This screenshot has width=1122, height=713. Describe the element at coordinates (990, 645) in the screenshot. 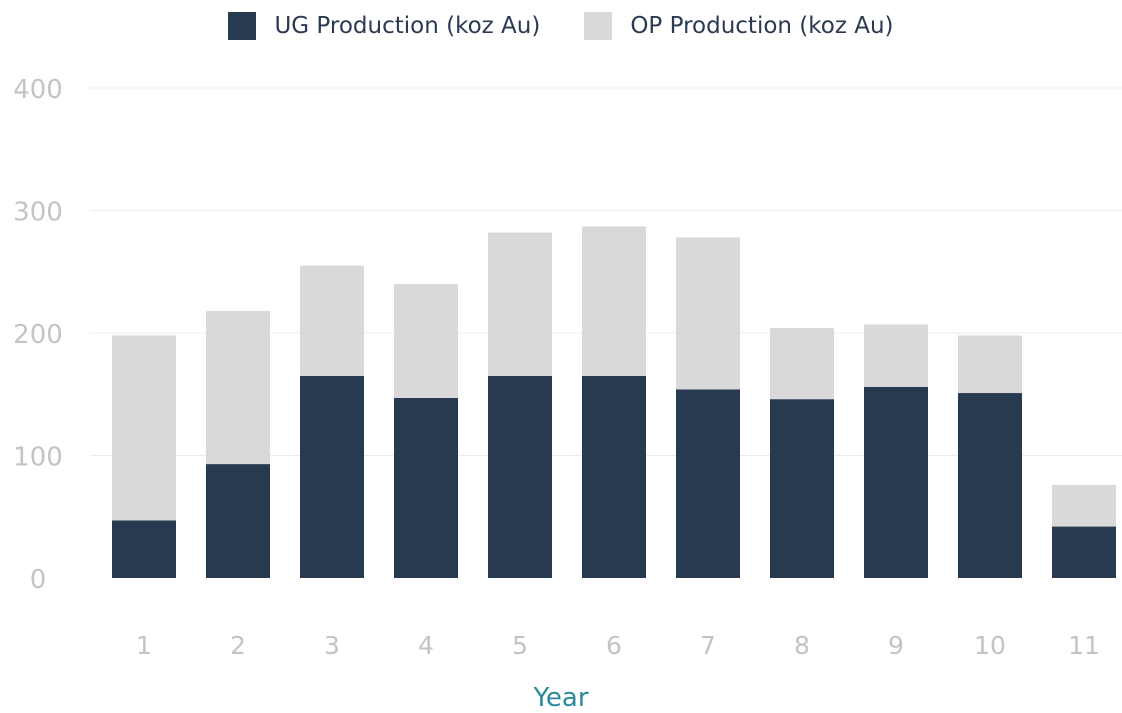

I see `x-tick-label: 10` at that location.